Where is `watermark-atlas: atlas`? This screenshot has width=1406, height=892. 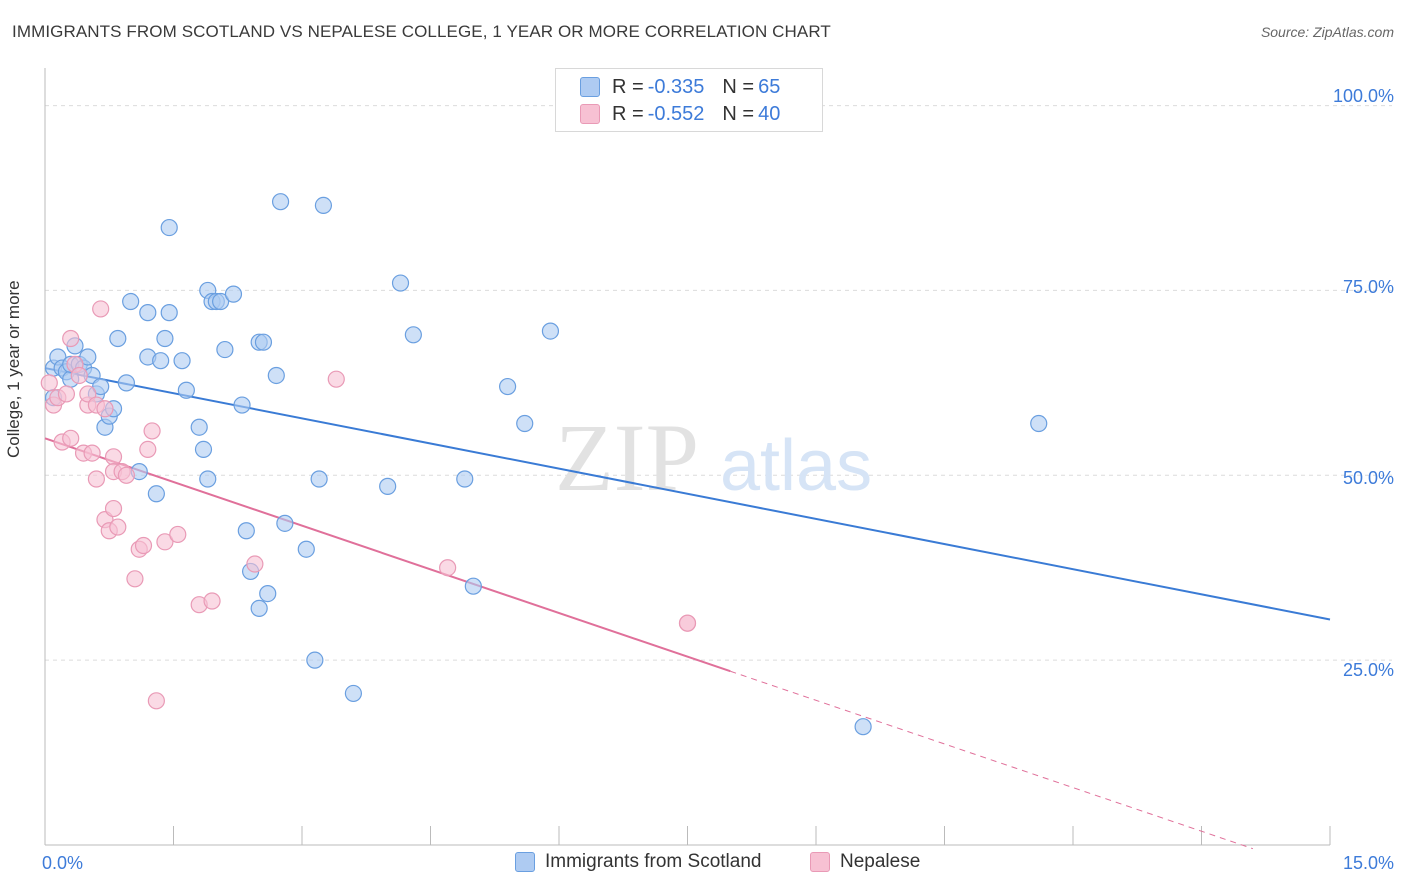 watermark-atlas: atlas is located at coordinates (796, 466).